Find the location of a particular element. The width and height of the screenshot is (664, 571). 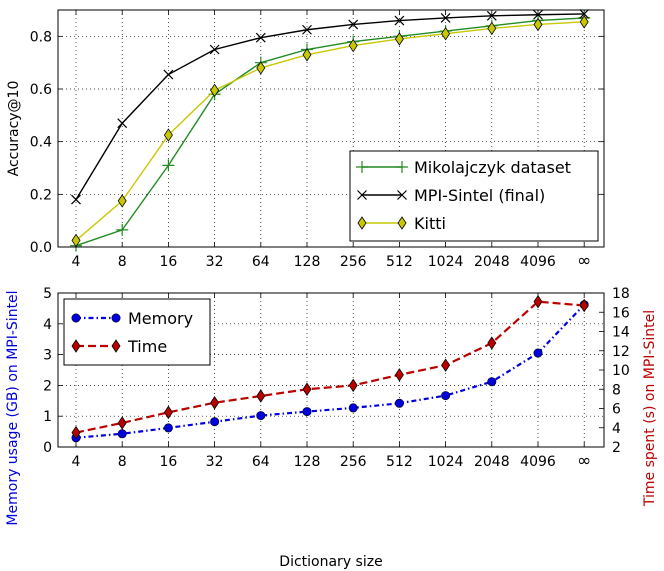

x-tick-label: 8 is located at coordinates (122, 462).